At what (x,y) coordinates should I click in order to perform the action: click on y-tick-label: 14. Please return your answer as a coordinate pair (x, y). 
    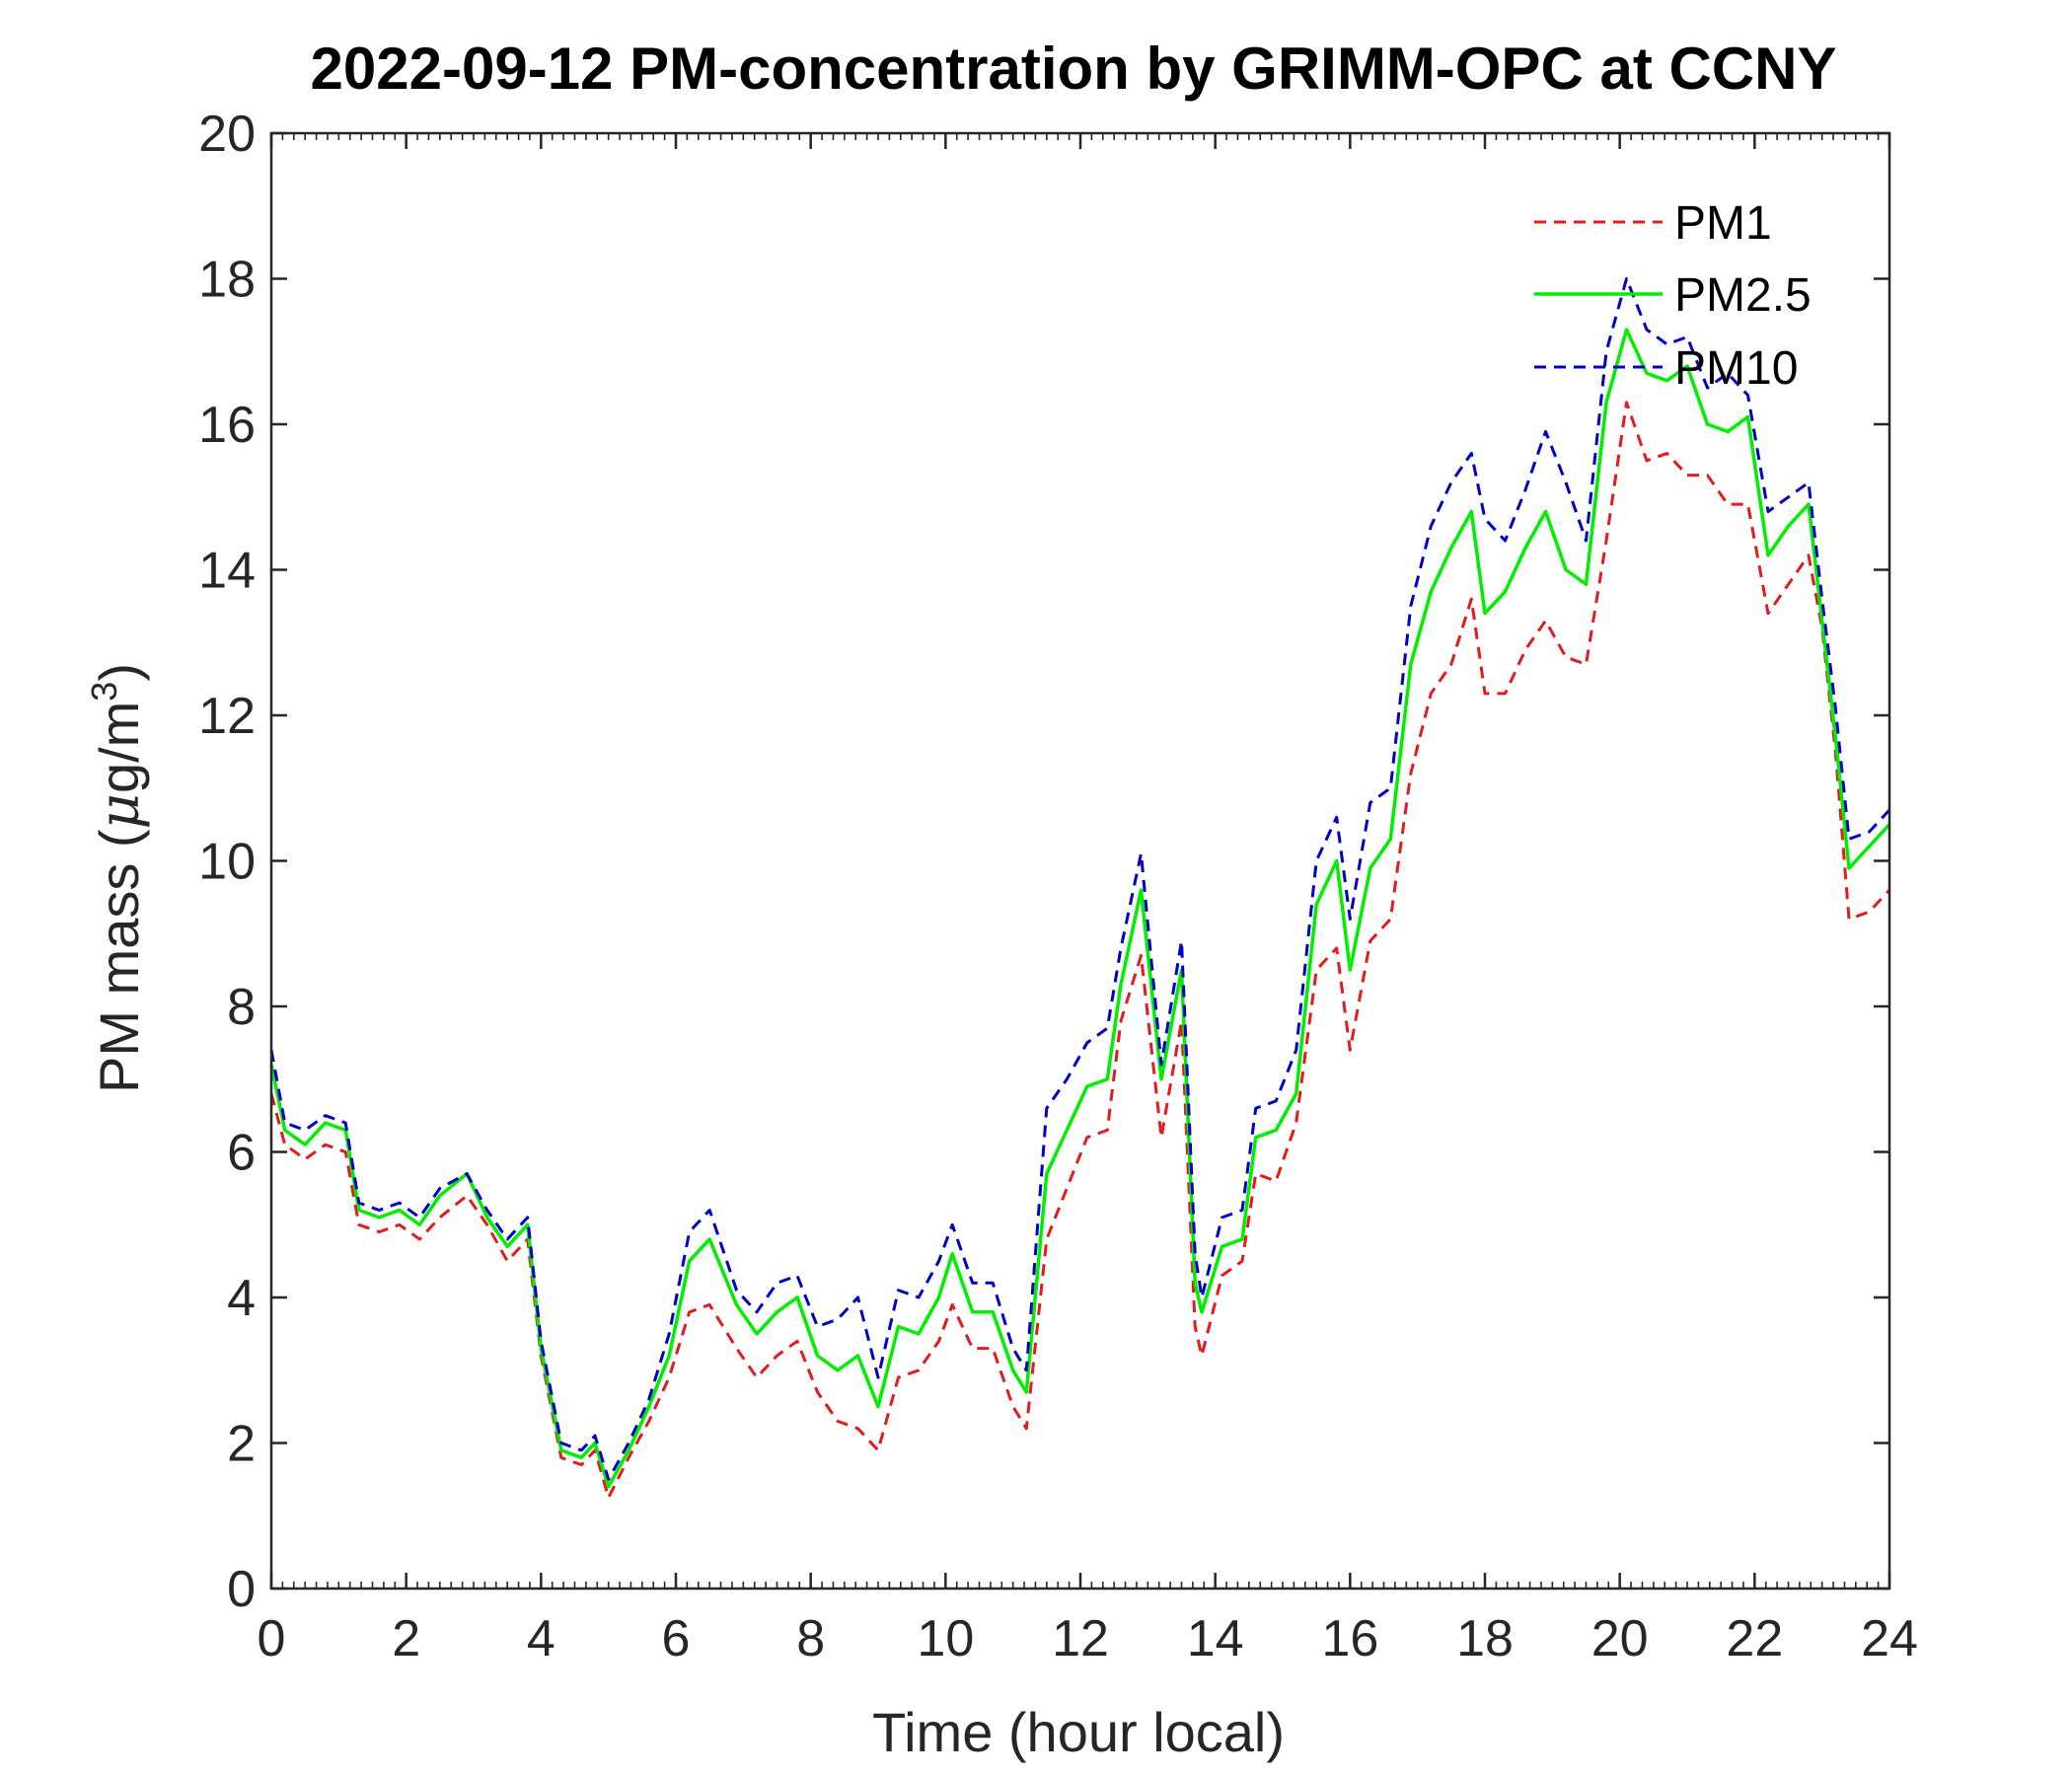
    Looking at the image, I should click on (227, 572).